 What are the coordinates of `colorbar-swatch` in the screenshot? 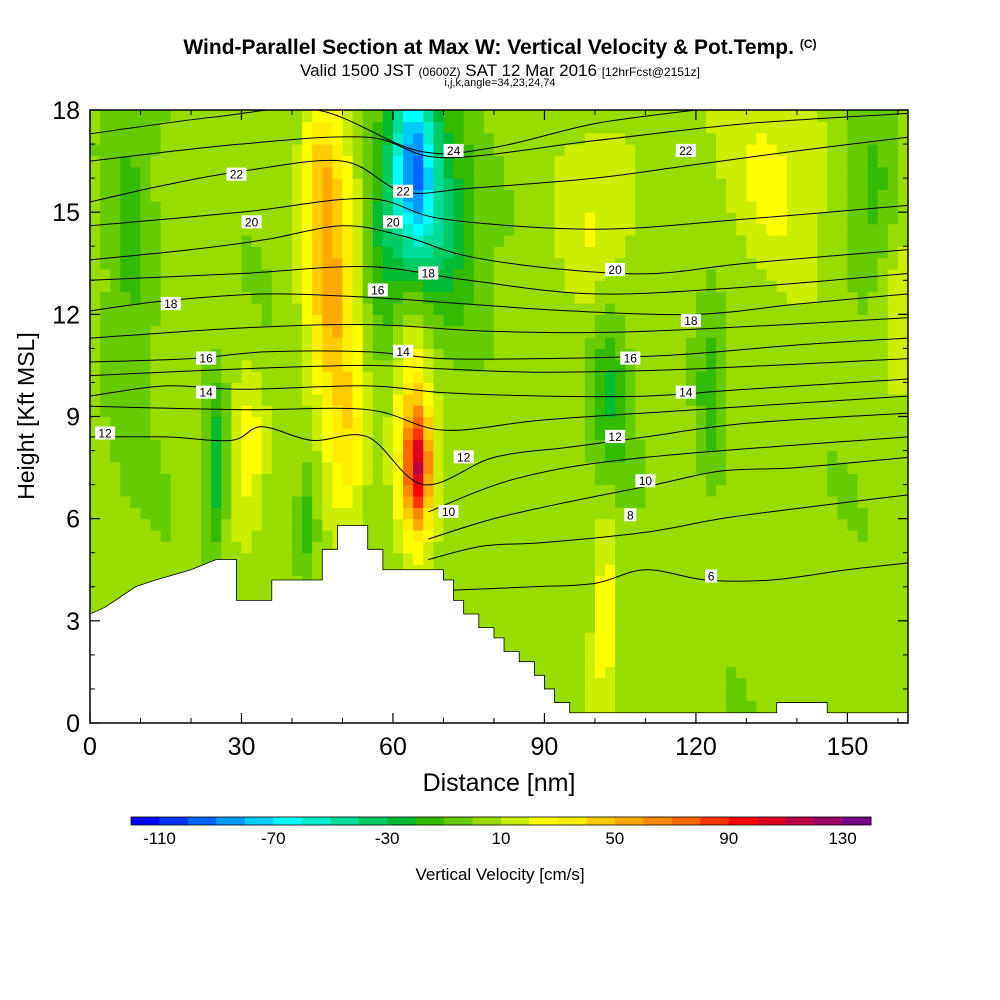 It's located at (145, 821).